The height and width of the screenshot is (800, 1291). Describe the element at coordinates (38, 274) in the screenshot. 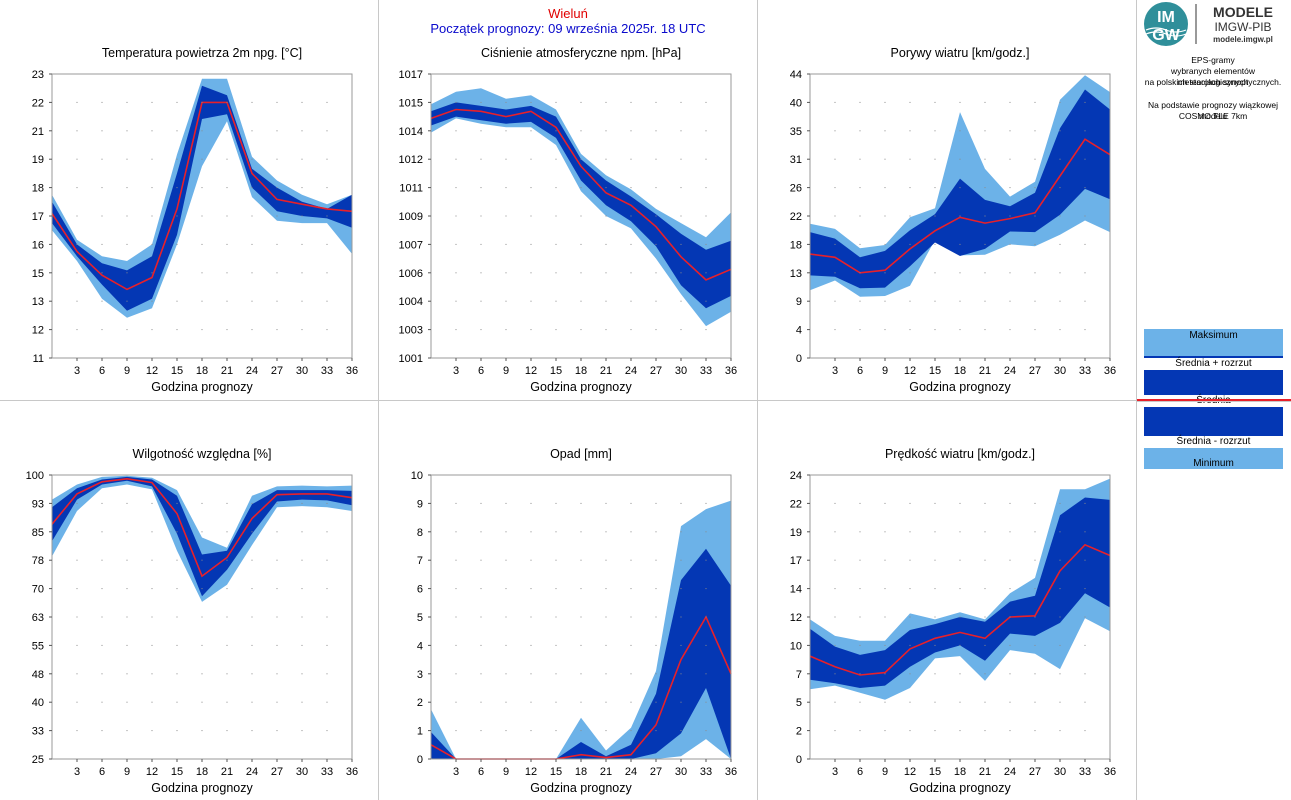

I see `y-tick-label: 15` at that location.